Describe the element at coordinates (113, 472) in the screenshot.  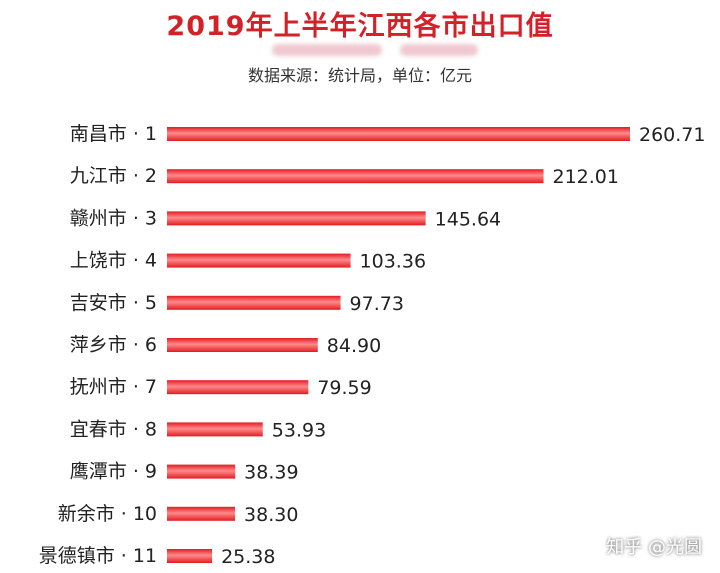
I see `category-label: 鹰潭市 · 9` at that location.